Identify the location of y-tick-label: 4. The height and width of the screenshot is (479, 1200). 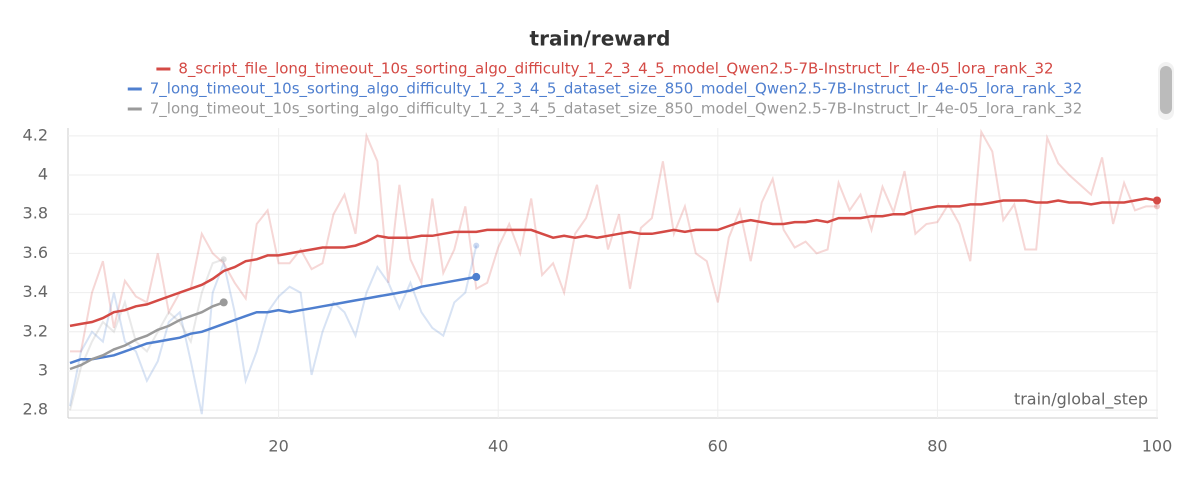
(43, 174).